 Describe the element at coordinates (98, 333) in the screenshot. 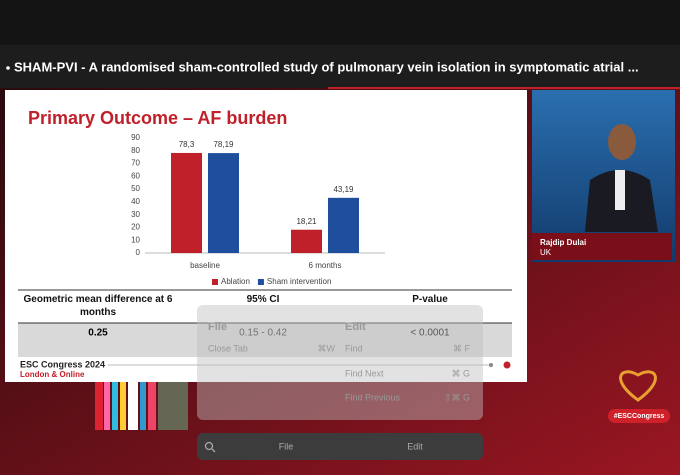

I see `table-cell: 0.25` at that location.